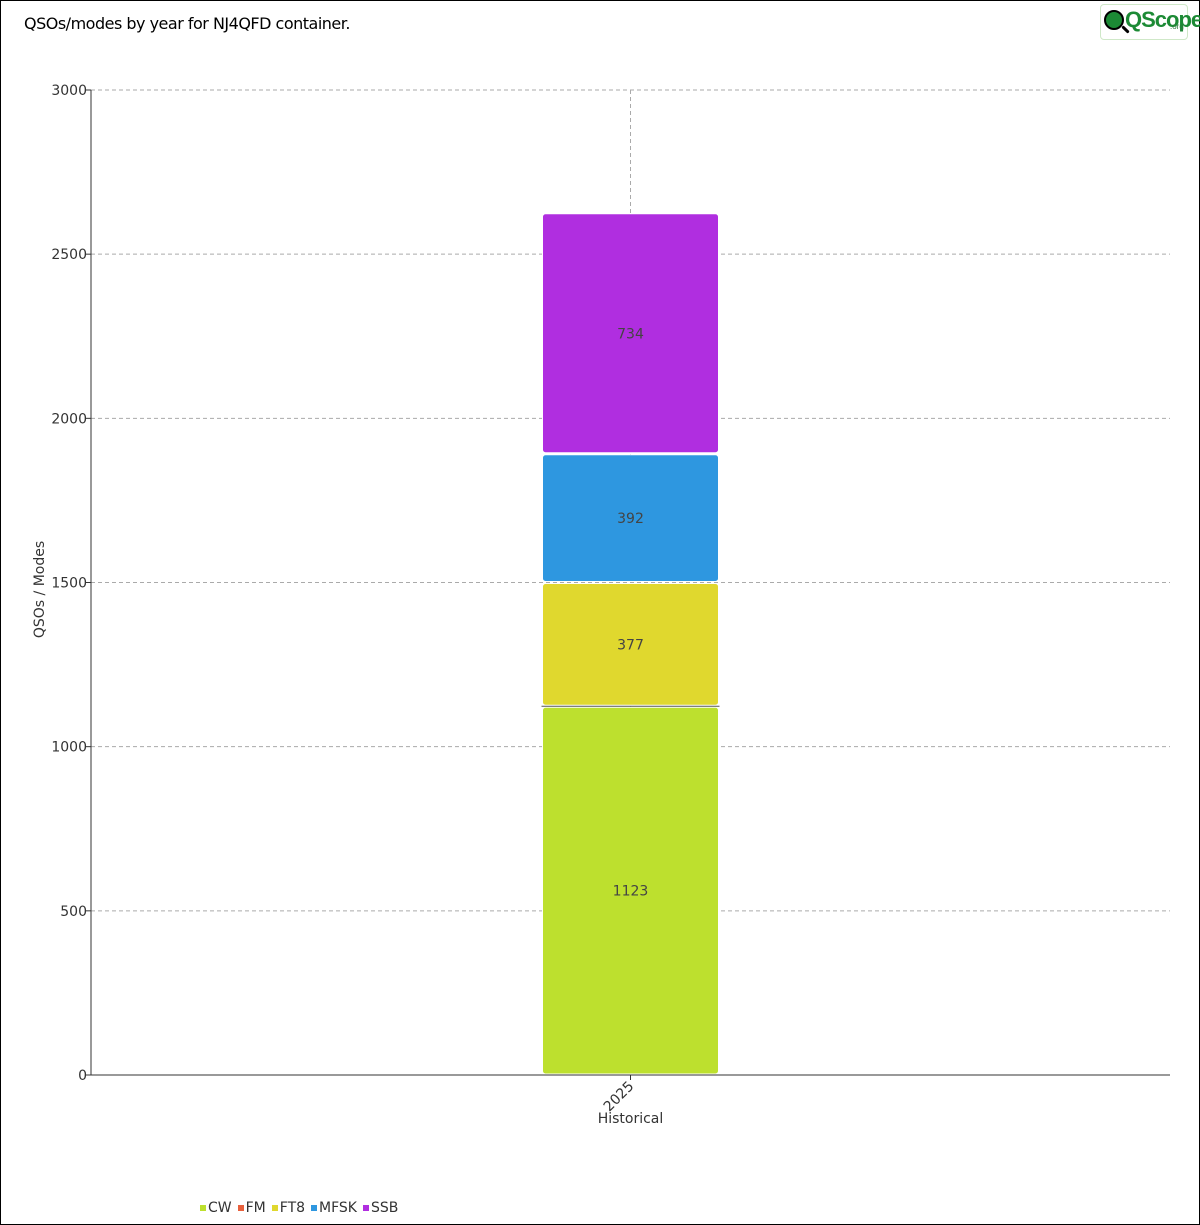 The height and width of the screenshot is (1225, 1200). Describe the element at coordinates (255, 1208) in the screenshot. I see `legend-label-fm: FM` at that location.